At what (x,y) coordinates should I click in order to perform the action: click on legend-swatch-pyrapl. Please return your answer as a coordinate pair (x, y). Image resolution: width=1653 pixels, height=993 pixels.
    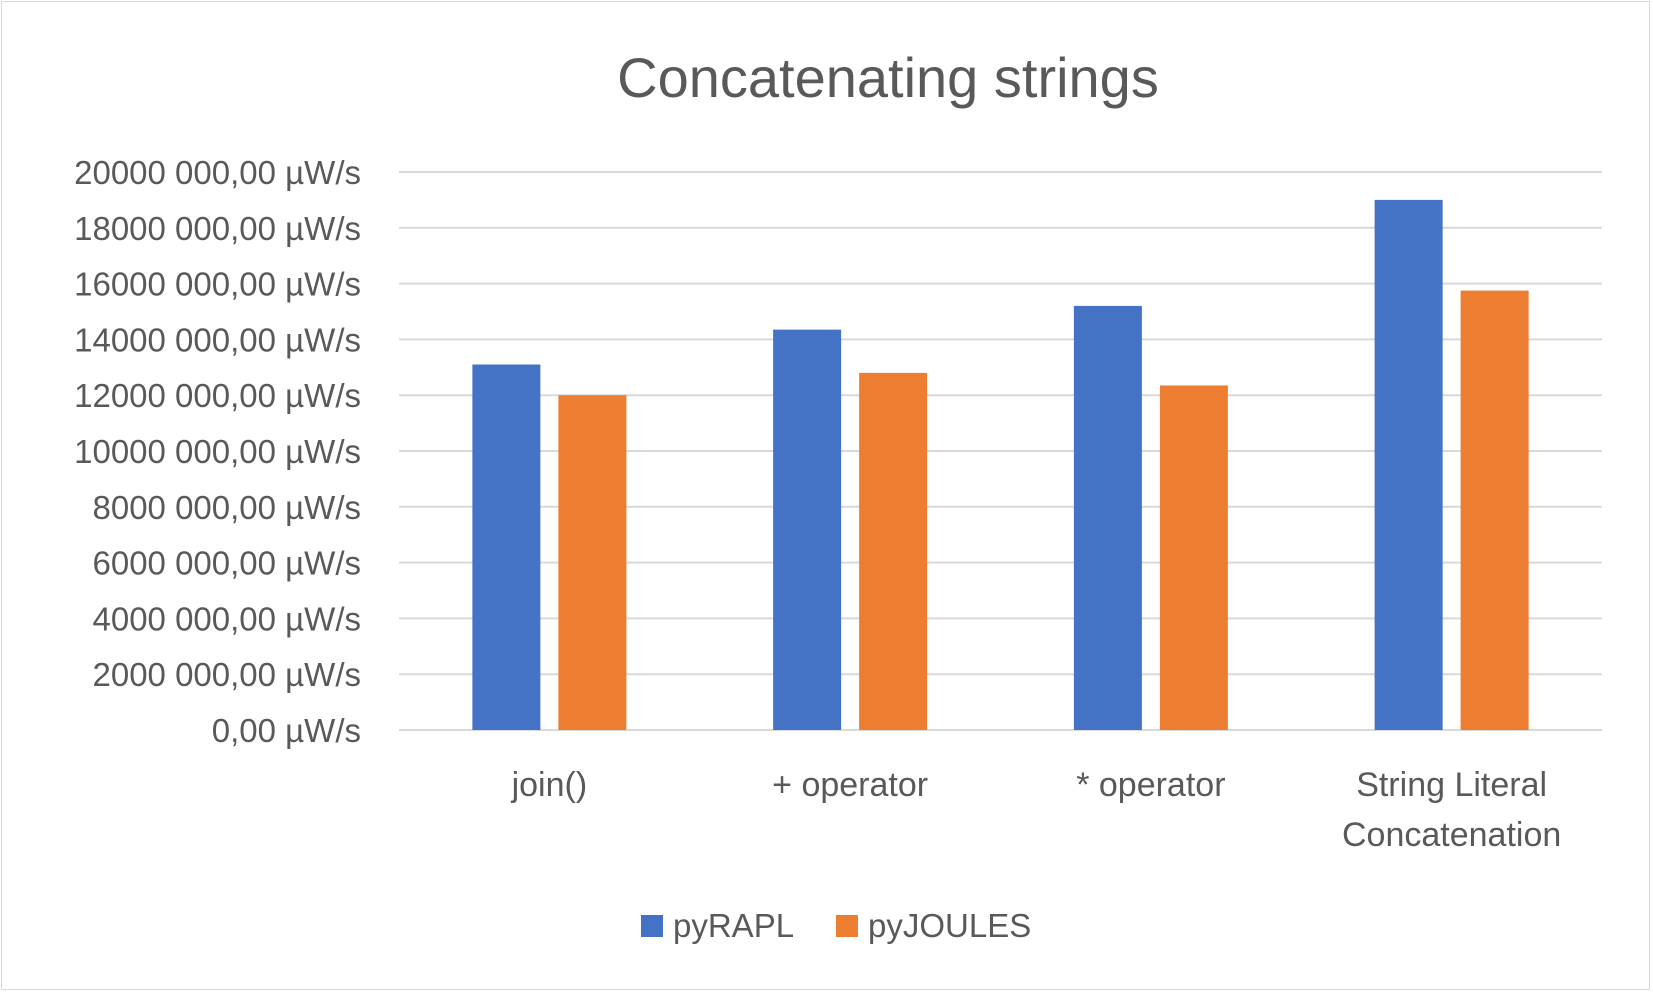
    Looking at the image, I should click on (652, 926).